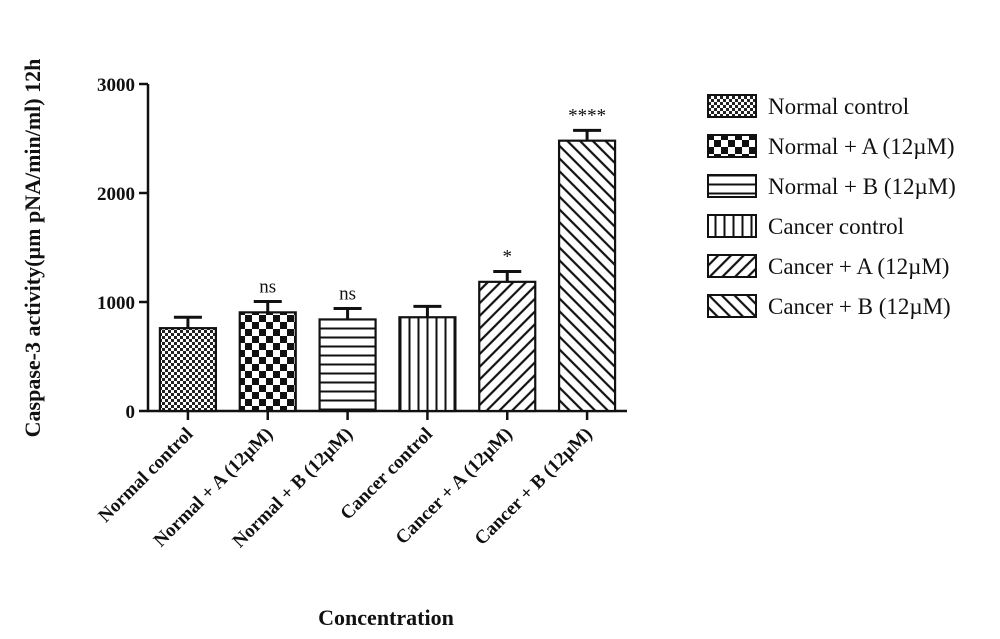 The height and width of the screenshot is (639, 1000). Describe the element at coordinates (858, 266) in the screenshot. I see `legend-label: Cancer + A (12µM)` at that location.